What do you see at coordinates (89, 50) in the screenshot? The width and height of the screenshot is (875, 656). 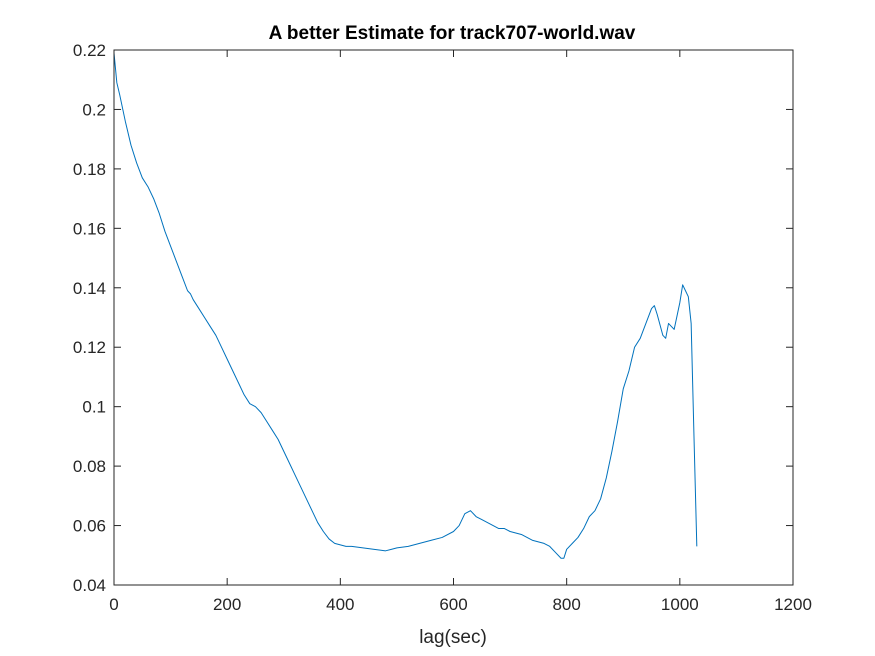 I see `y-tick-label: 0.22` at bounding box center [89, 50].